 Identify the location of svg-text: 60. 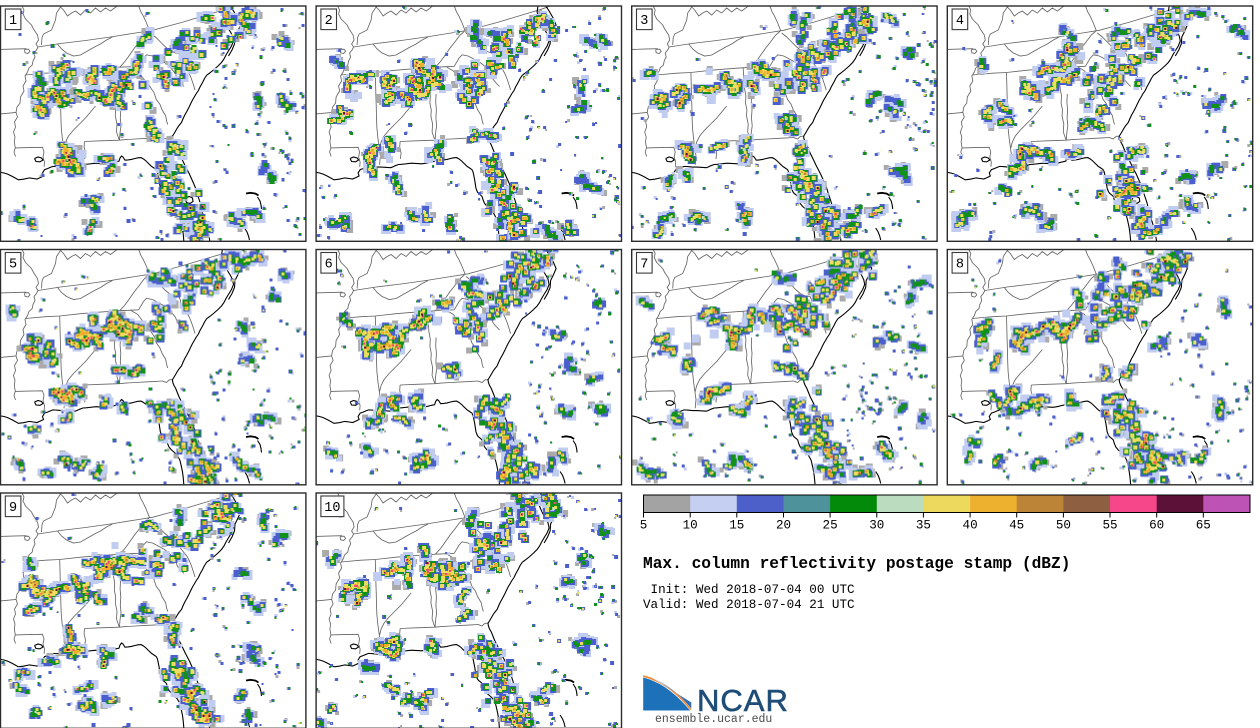
(1156, 526).